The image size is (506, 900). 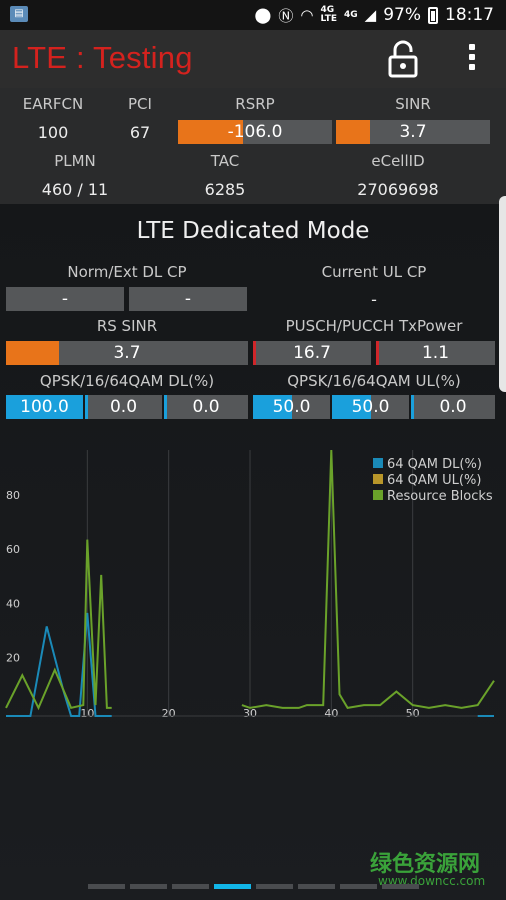 What do you see at coordinates (102, 57) in the screenshot?
I see `app-title: LTE : Testing` at bounding box center [102, 57].